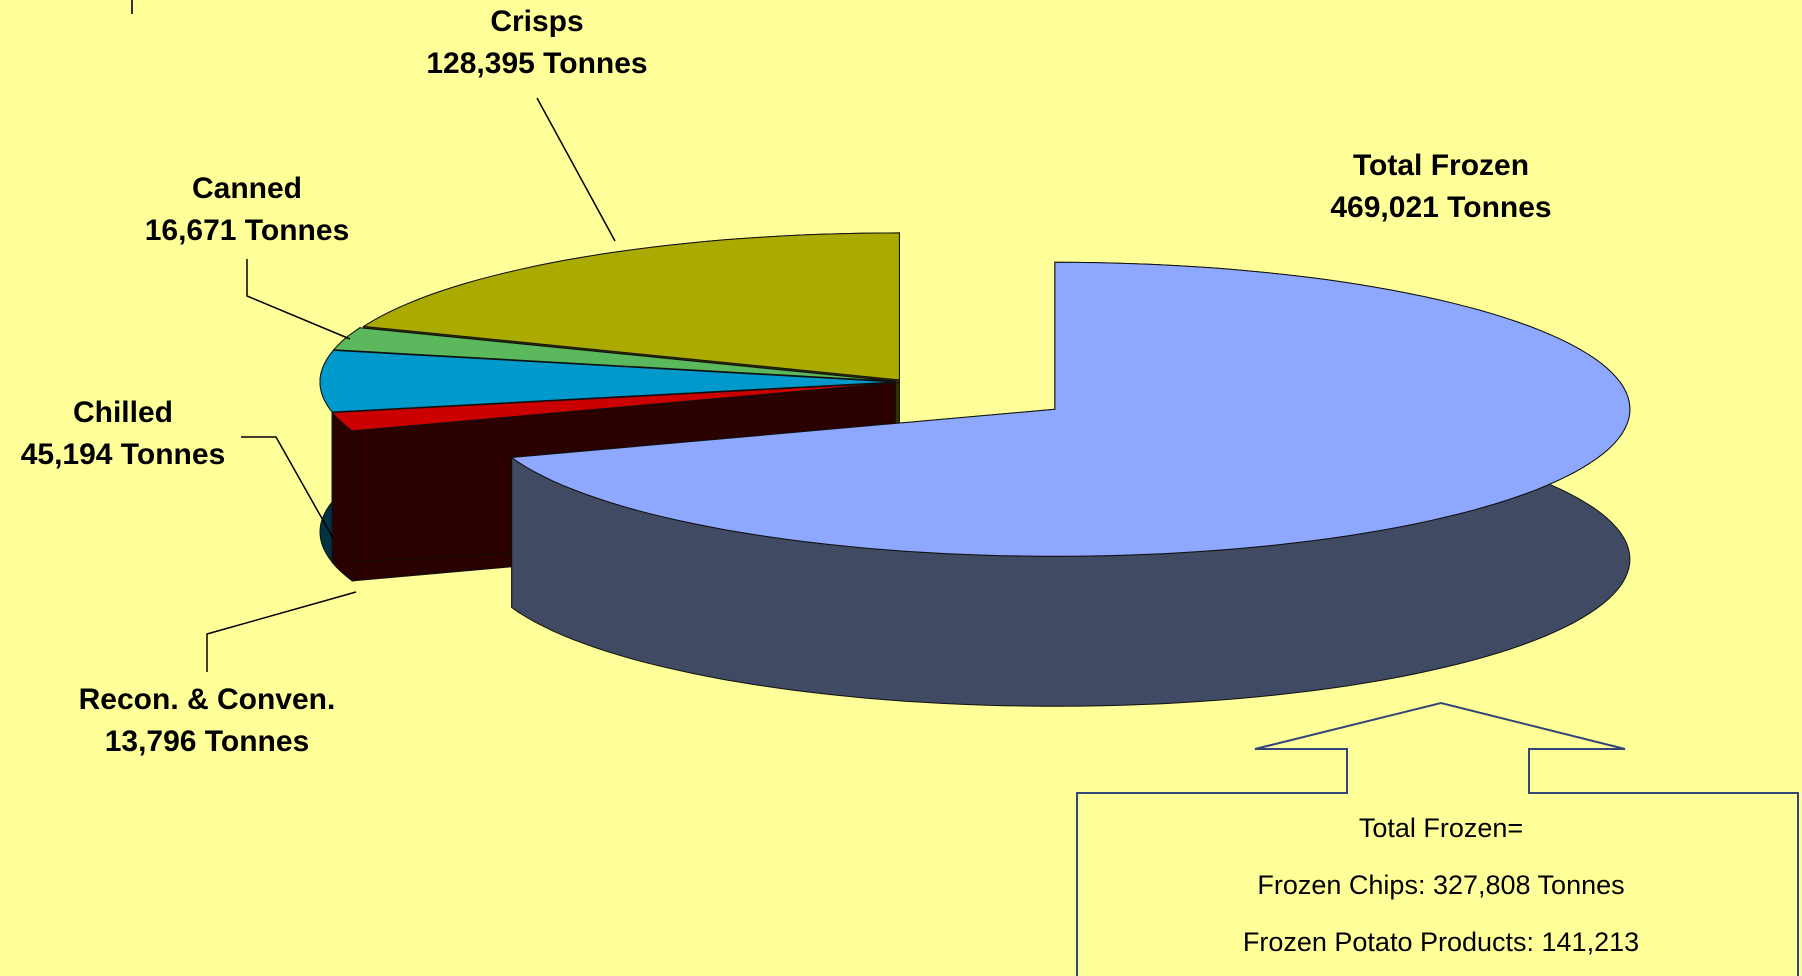 Image resolution: width=1802 pixels, height=976 pixels. What do you see at coordinates (123, 412) in the screenshot?
I see `slice-label: Chilled` at bounding box center [123, 412].